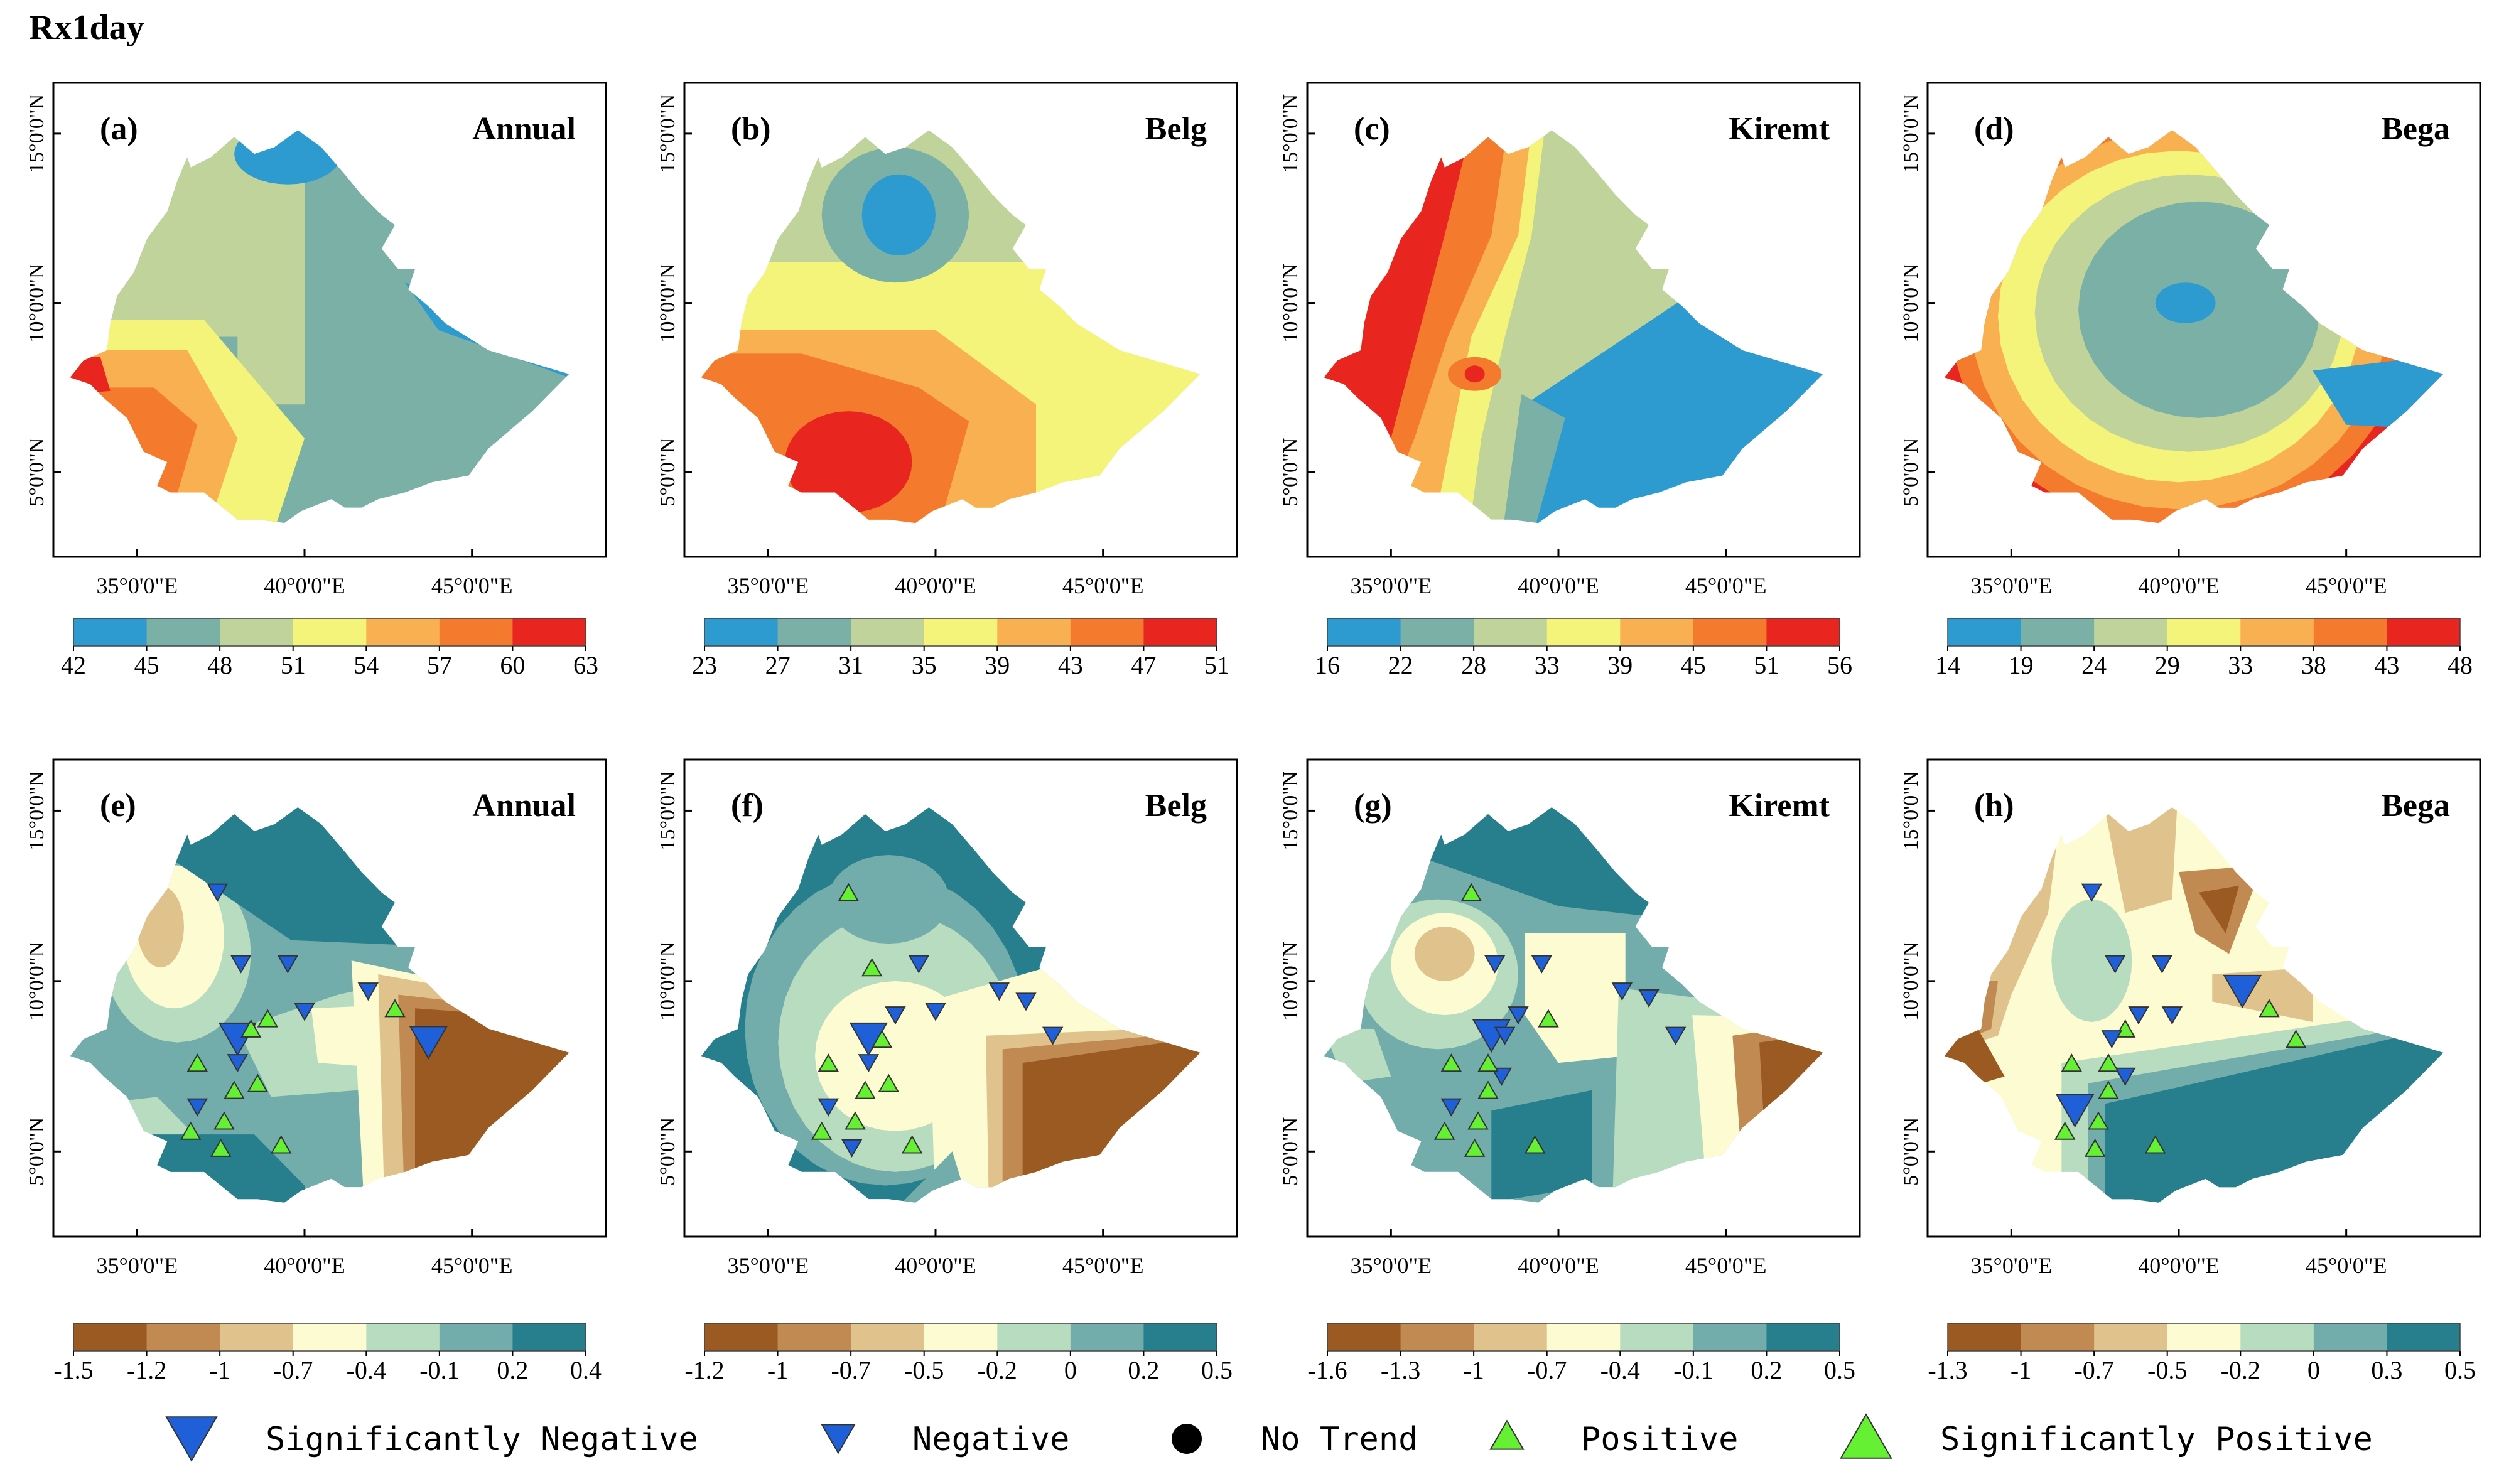  What do you see at coordinates (87, 27) in the screenshot?
I see `figure-title: Rx1day` at bounding box center [87, 27].